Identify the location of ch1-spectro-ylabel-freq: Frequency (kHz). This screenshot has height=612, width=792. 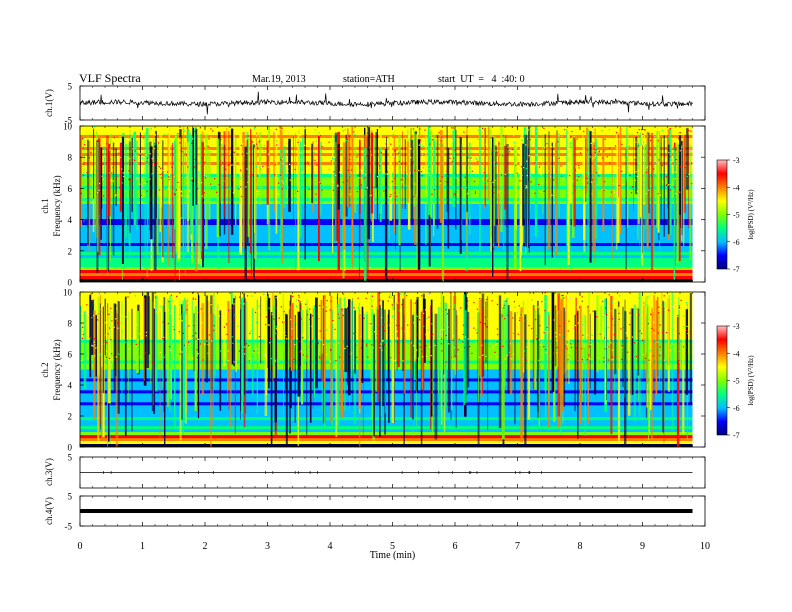
(57, 205).